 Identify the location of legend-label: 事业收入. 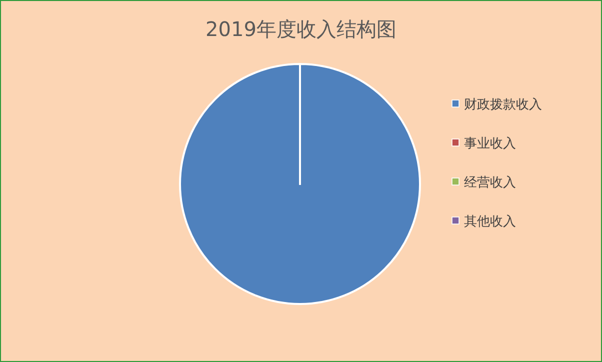
(490, 144).